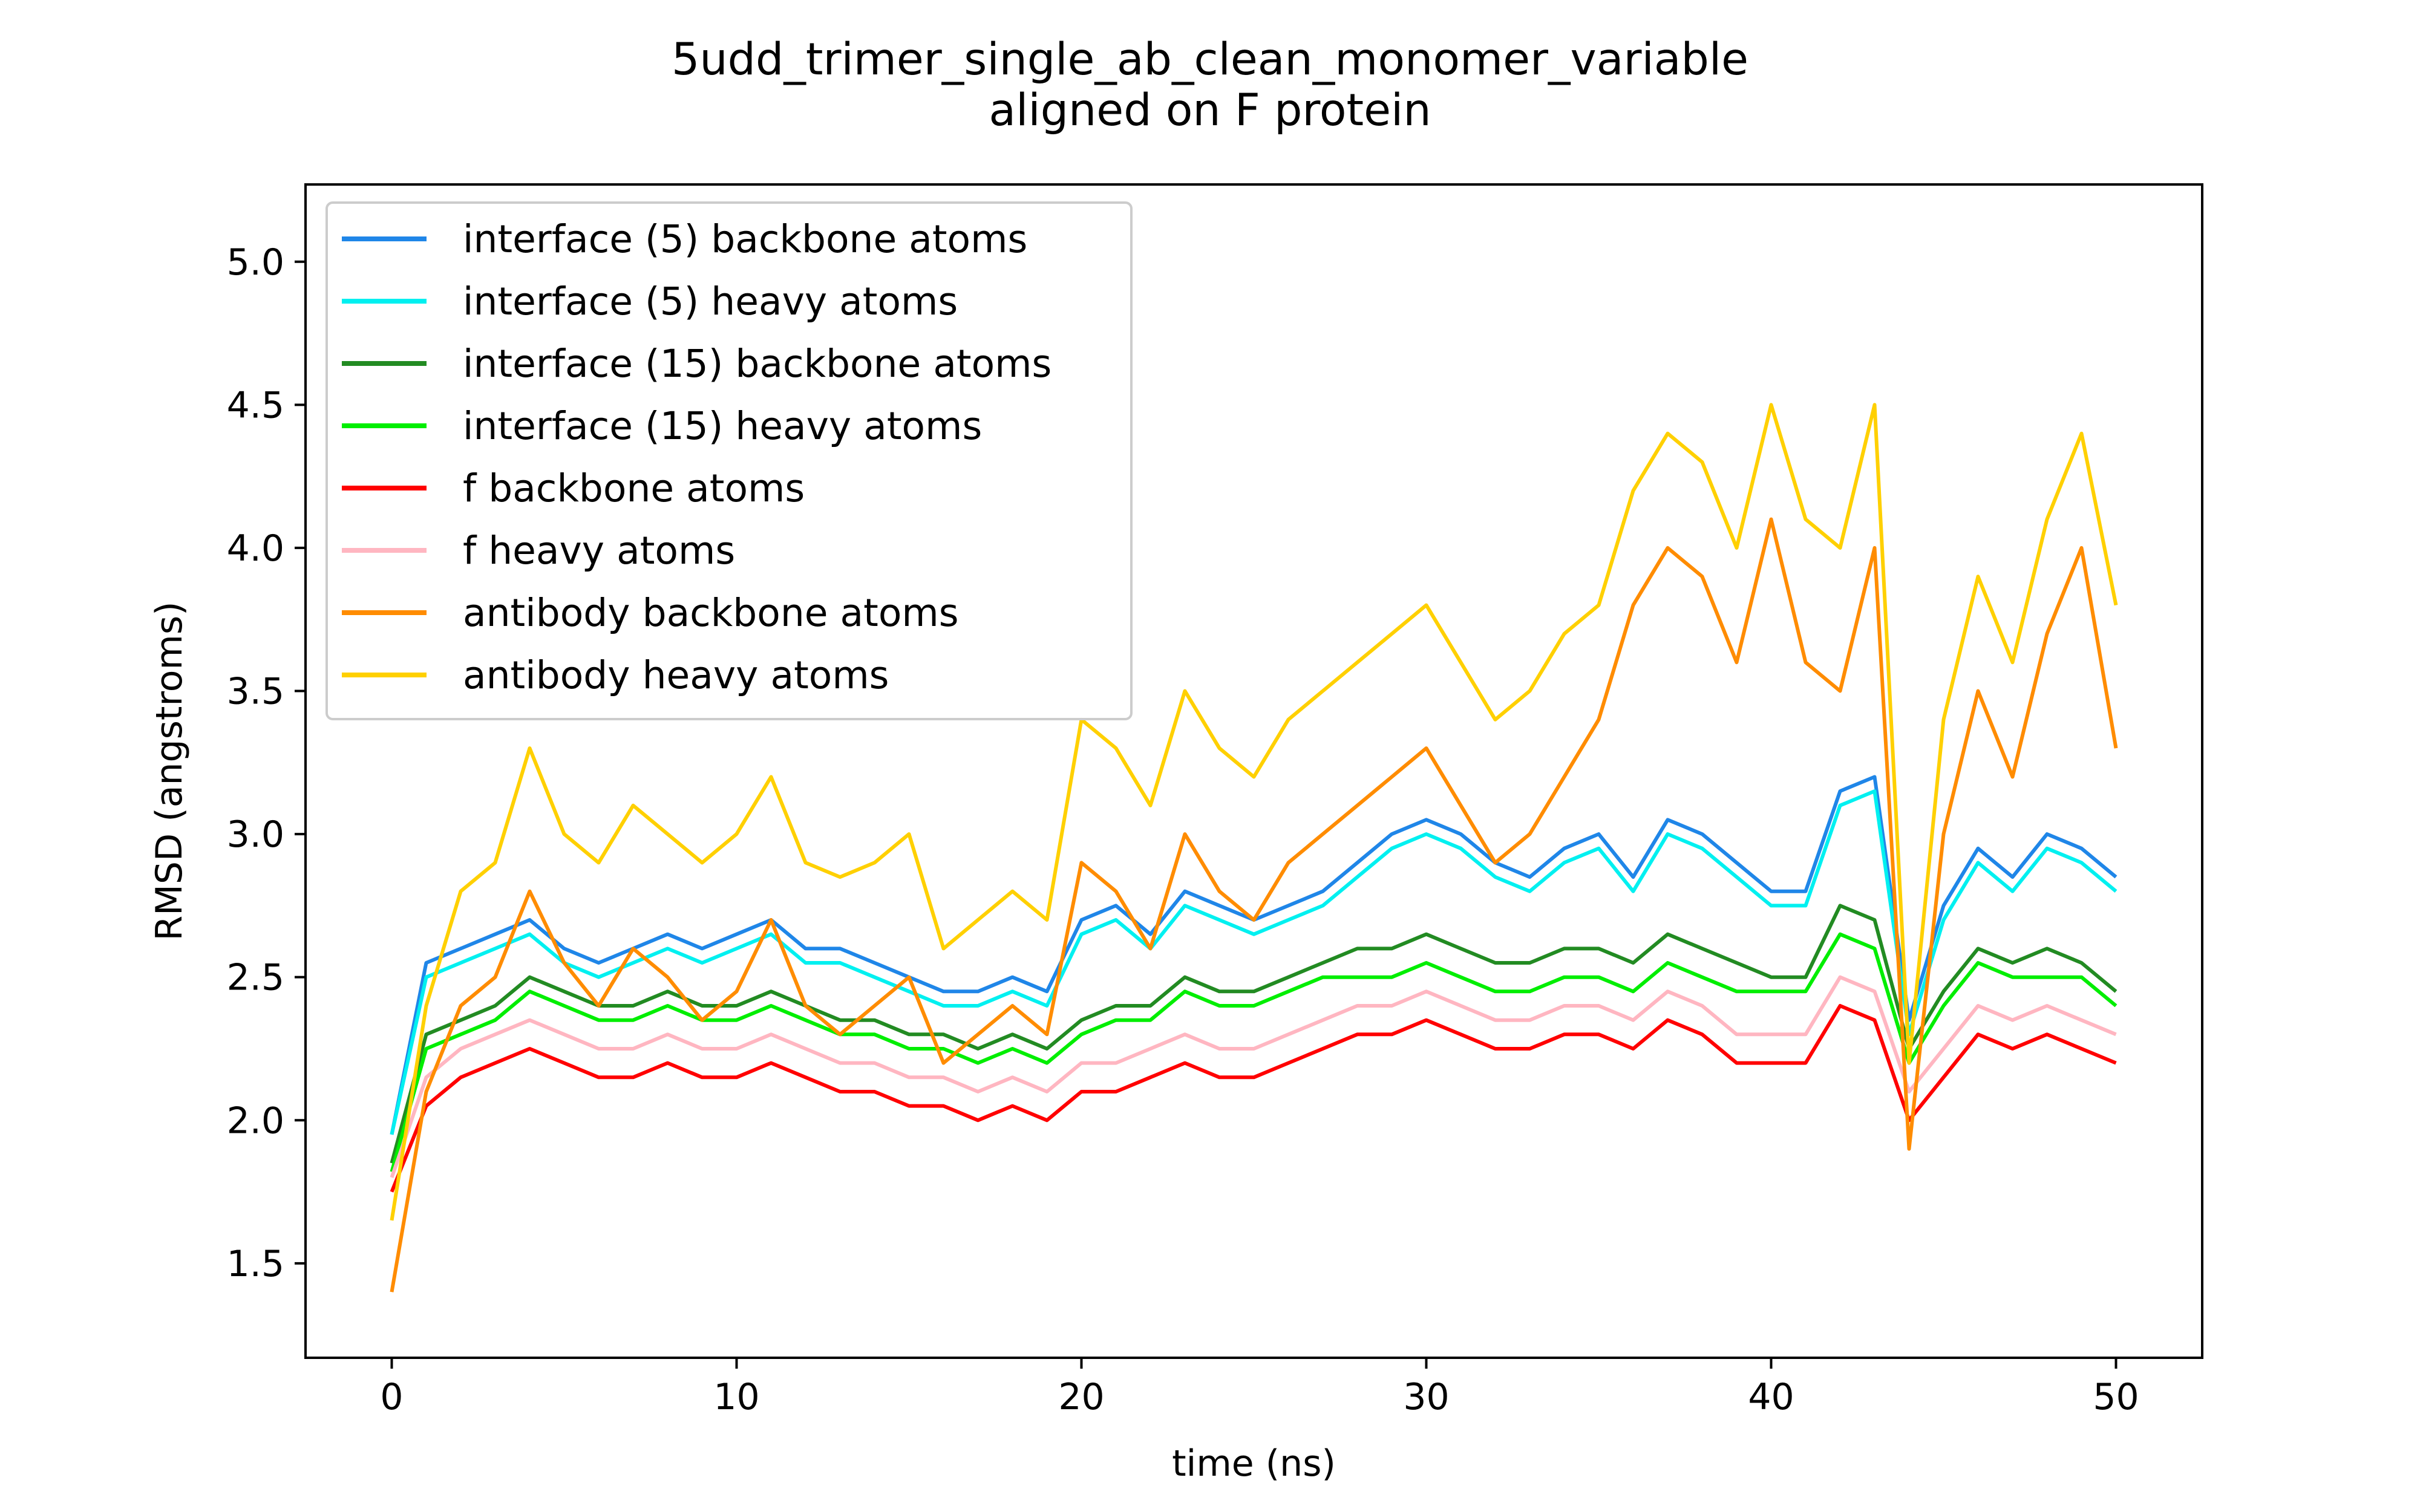 The width and height of the screenshot is (2420, 1512). What do you see at coordinates (745, 239) in the screenshot?
I see `legend-label: interface (5) backbone atoms` at bounding box center [745, 239].